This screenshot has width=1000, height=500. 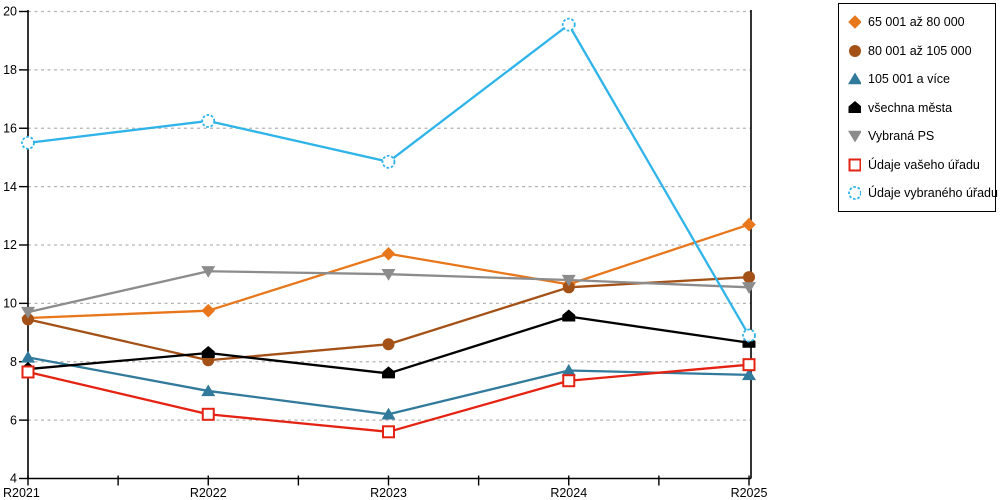 I want to click on legend-item-6: Údaje vašeho úřadu, so click(x=917, y=165).